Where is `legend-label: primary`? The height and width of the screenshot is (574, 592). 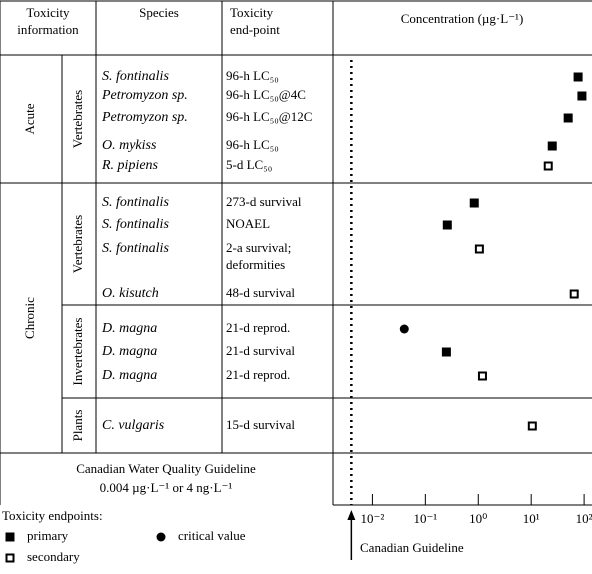
legend-label: primary is located at coordinates (48, 535).